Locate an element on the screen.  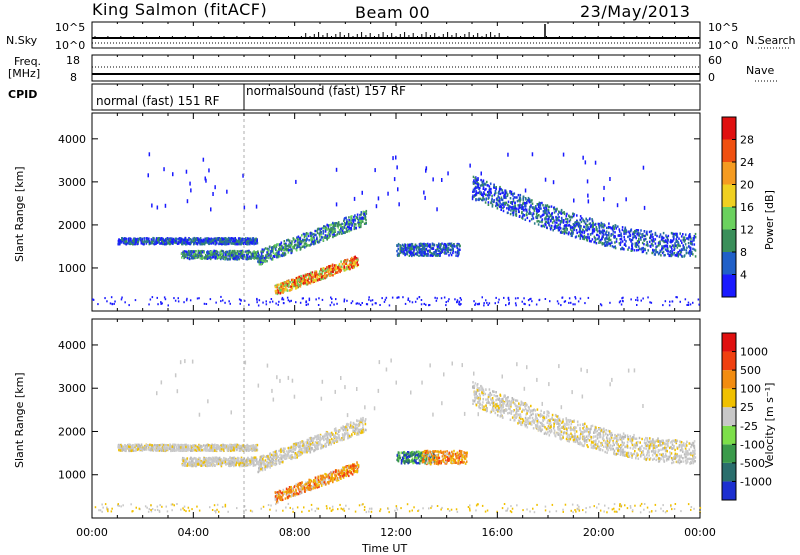
power-colorbar-segment is located at coordinates (729, 218).